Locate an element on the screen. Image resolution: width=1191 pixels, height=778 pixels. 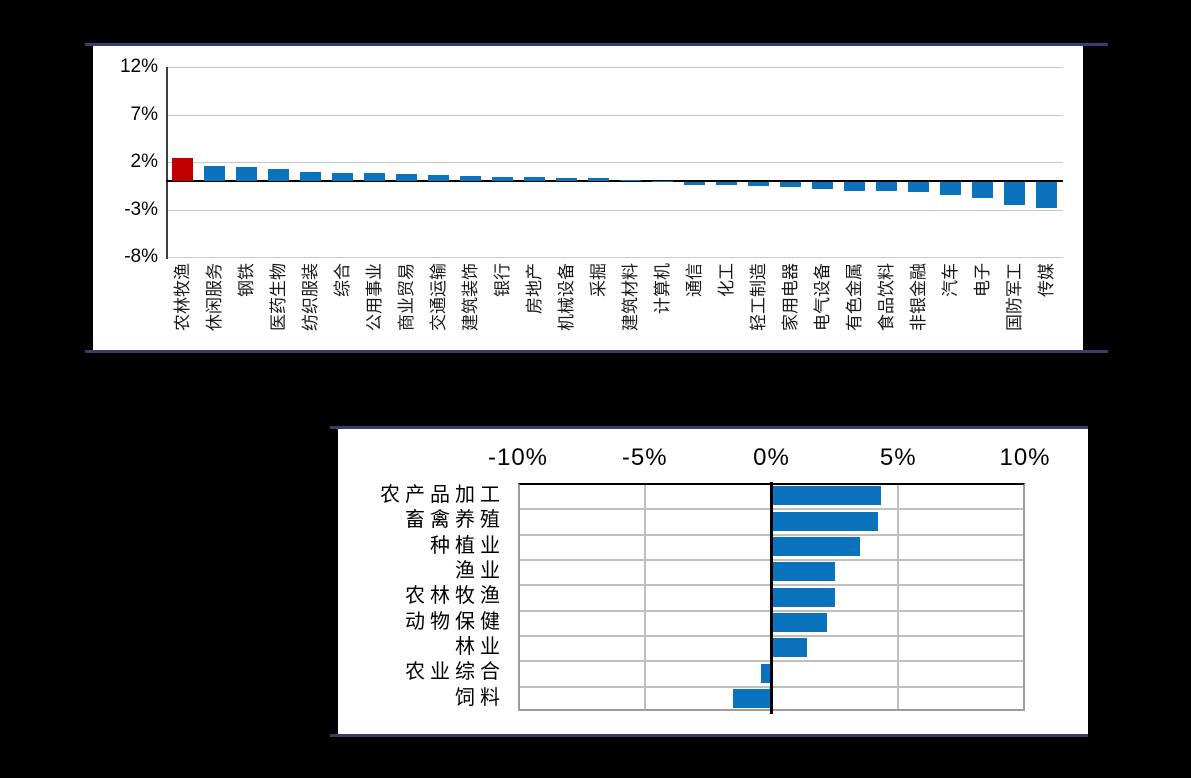
category-label: 纺织服装 is located at coordinates (310, 297).